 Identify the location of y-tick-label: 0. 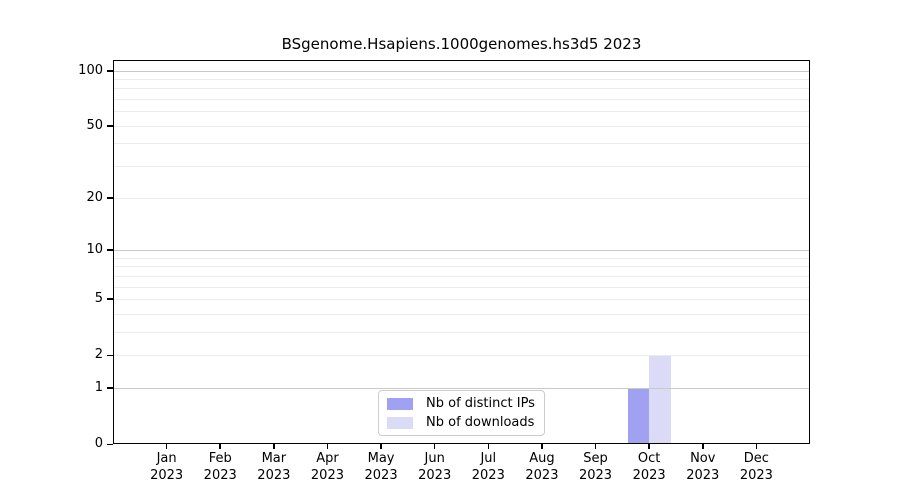
(98, 443).